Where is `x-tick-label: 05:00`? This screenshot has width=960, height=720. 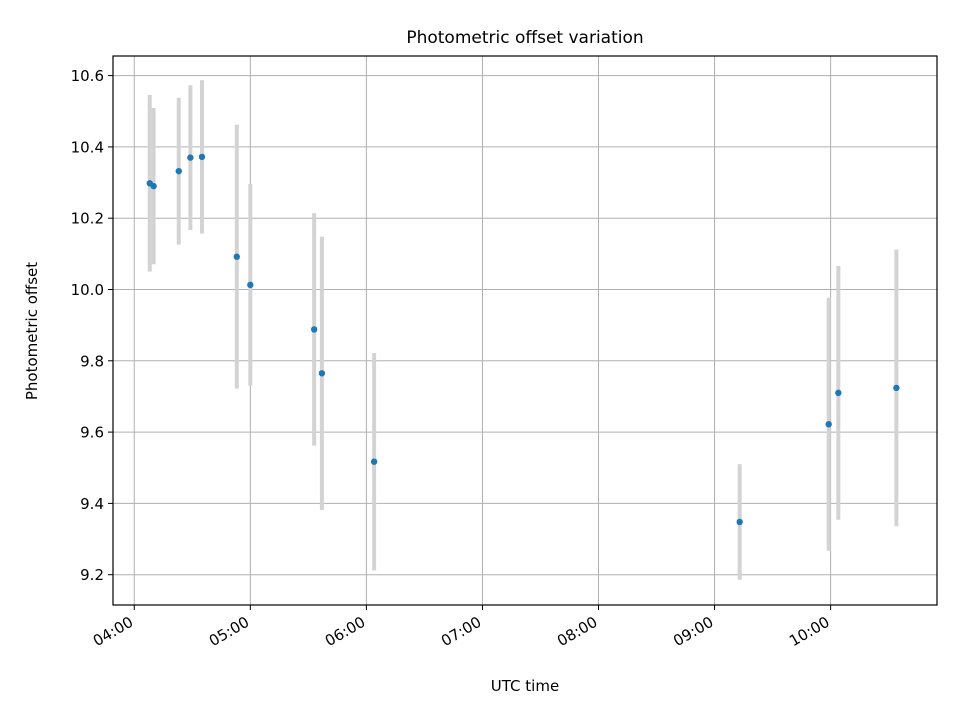 x-tick-label: 05:00 is located at coordinates (229, 631).